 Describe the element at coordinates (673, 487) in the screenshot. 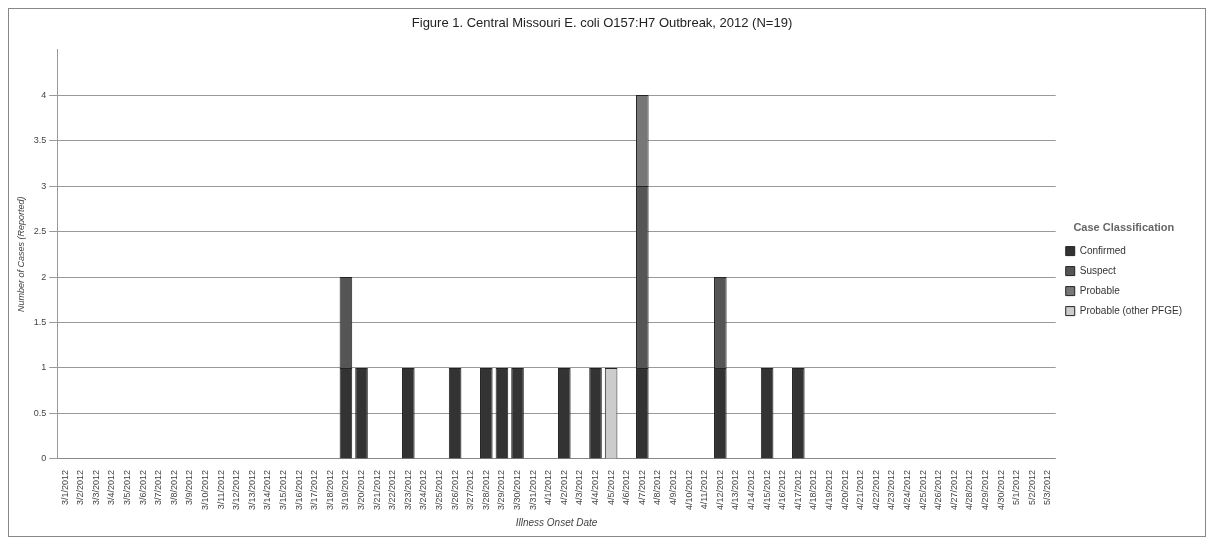

I see `x-tick-label: 4/9/2012` at that location.